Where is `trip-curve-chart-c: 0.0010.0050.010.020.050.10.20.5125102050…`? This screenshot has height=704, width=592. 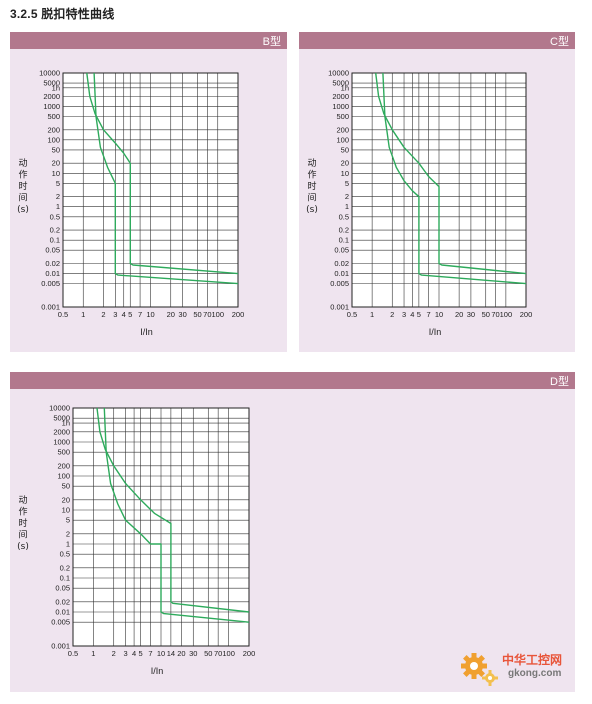 trip-curve-chart-c: 0.0010.0050.010.020.050.10.20.5125102050… is located at coordinates (419, 203).